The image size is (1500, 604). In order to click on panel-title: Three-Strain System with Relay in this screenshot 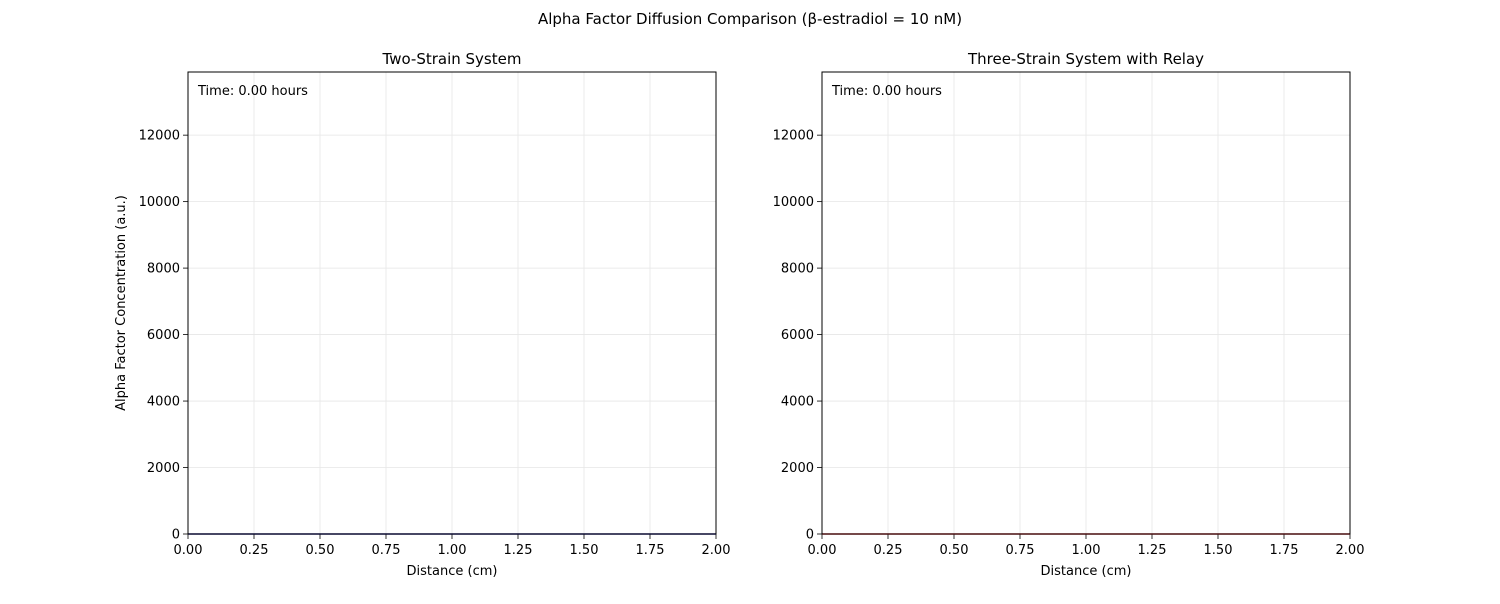, I will do `click(1085, 59)`.